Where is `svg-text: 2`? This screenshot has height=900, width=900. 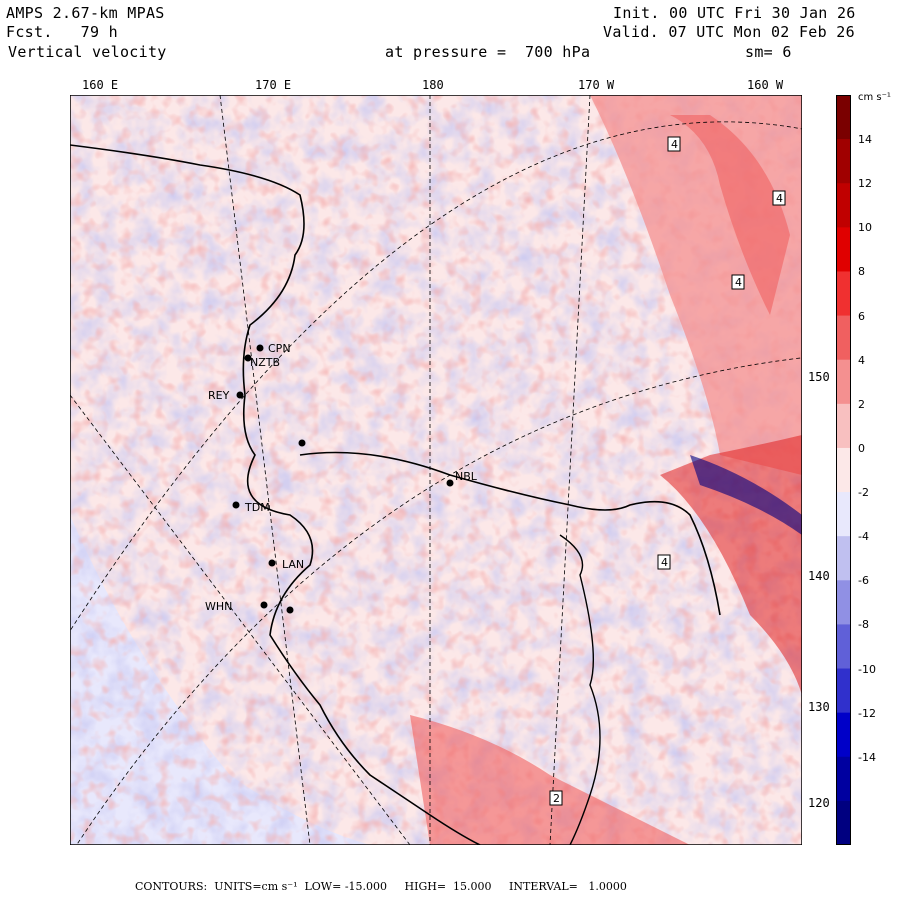
svg-text: 2 is located at coordinates (556, 798).